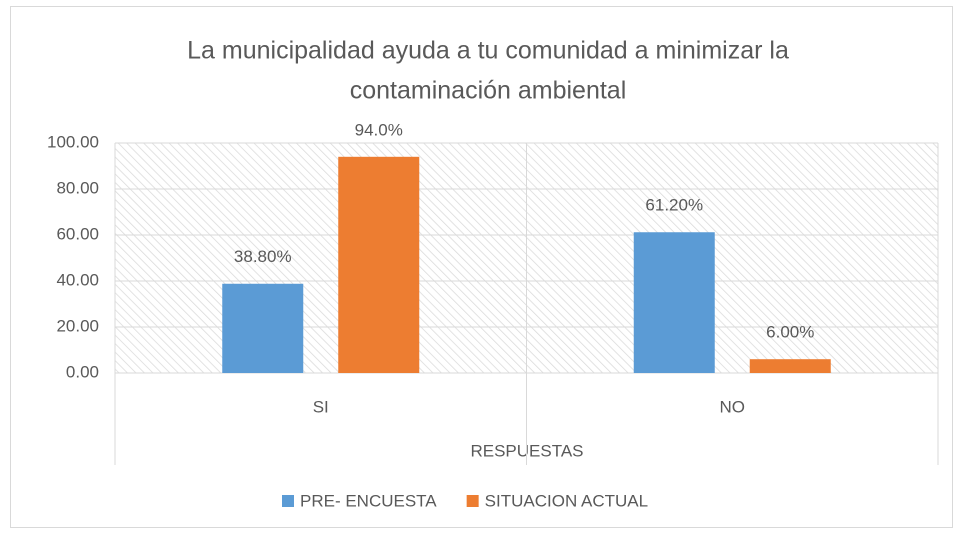 The image size is (955, 533). What do you see at coordinates (77, 279) in the screenshot?
I see `y-tick-label: 40.00` at bounding box center [77, 279].